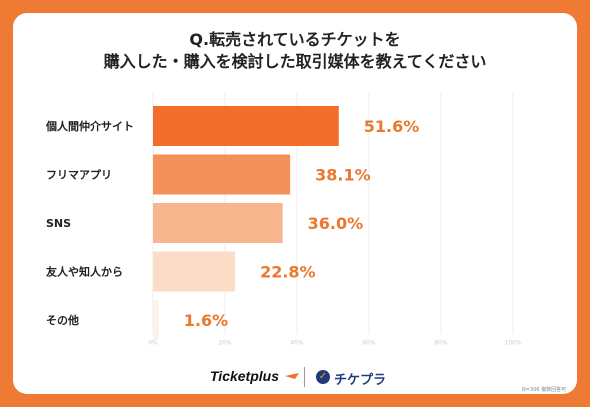 This screenshot has height=407, width=590. I want to click on value-label: 22.8%, so click(288, 272).